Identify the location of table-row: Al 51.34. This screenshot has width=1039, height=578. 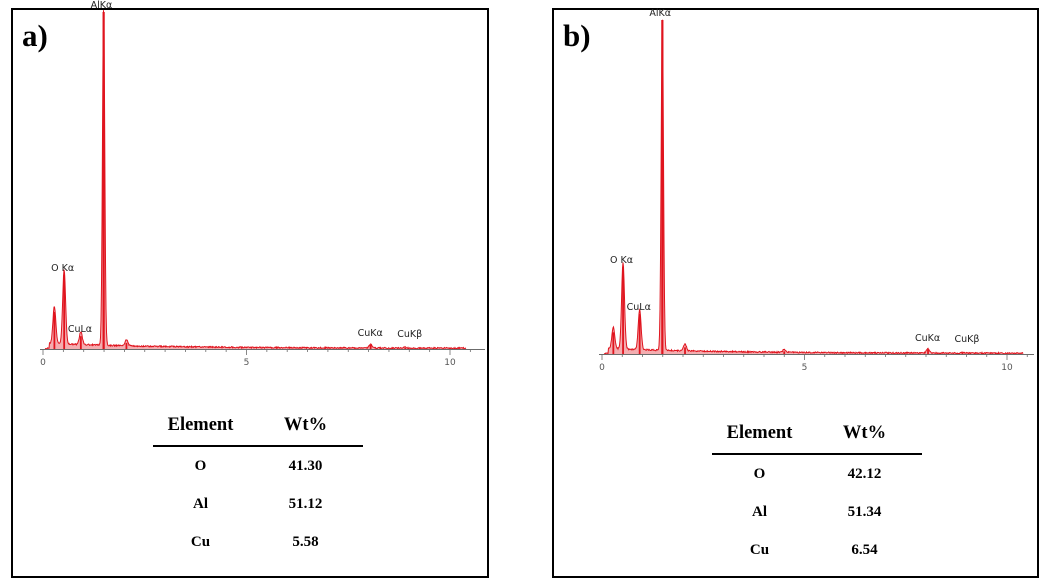
(817, 512).